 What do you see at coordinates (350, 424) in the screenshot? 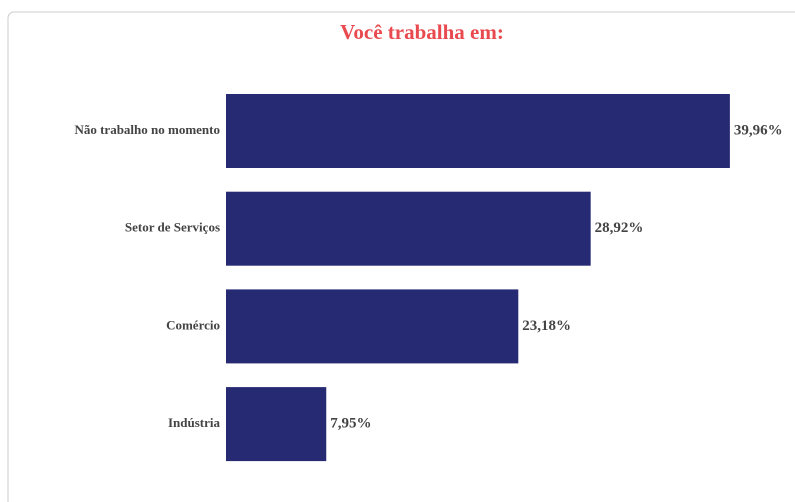
I see `value-label: 7,95%` at bounding box center [350, 424].